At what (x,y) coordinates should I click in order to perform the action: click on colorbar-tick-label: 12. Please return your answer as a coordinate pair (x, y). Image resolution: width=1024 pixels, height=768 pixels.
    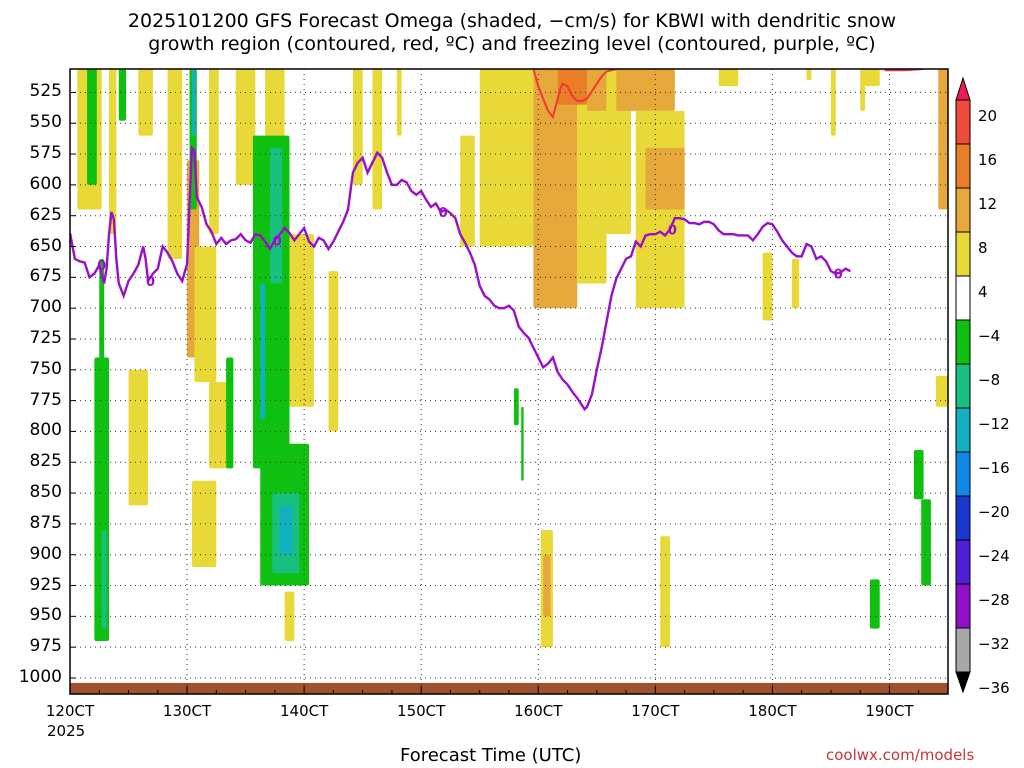
    Looking at the image, I should click on (988, 204).